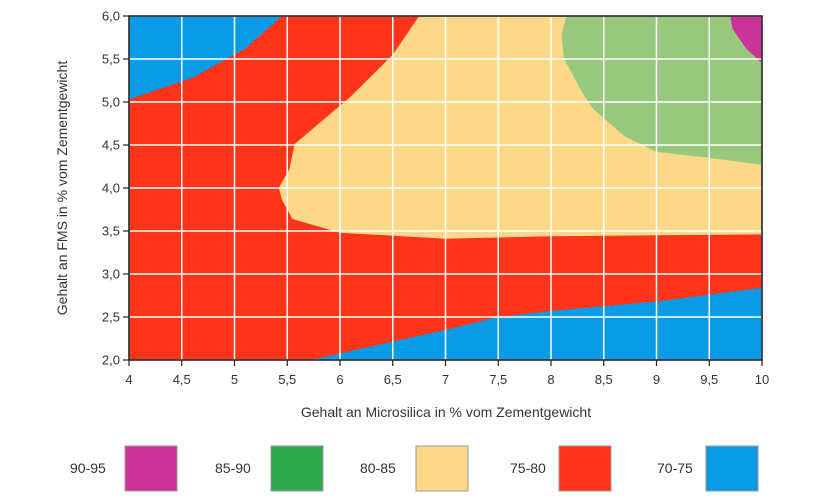  I want to click on x-tick-label-4: 6, so click(339, 379).